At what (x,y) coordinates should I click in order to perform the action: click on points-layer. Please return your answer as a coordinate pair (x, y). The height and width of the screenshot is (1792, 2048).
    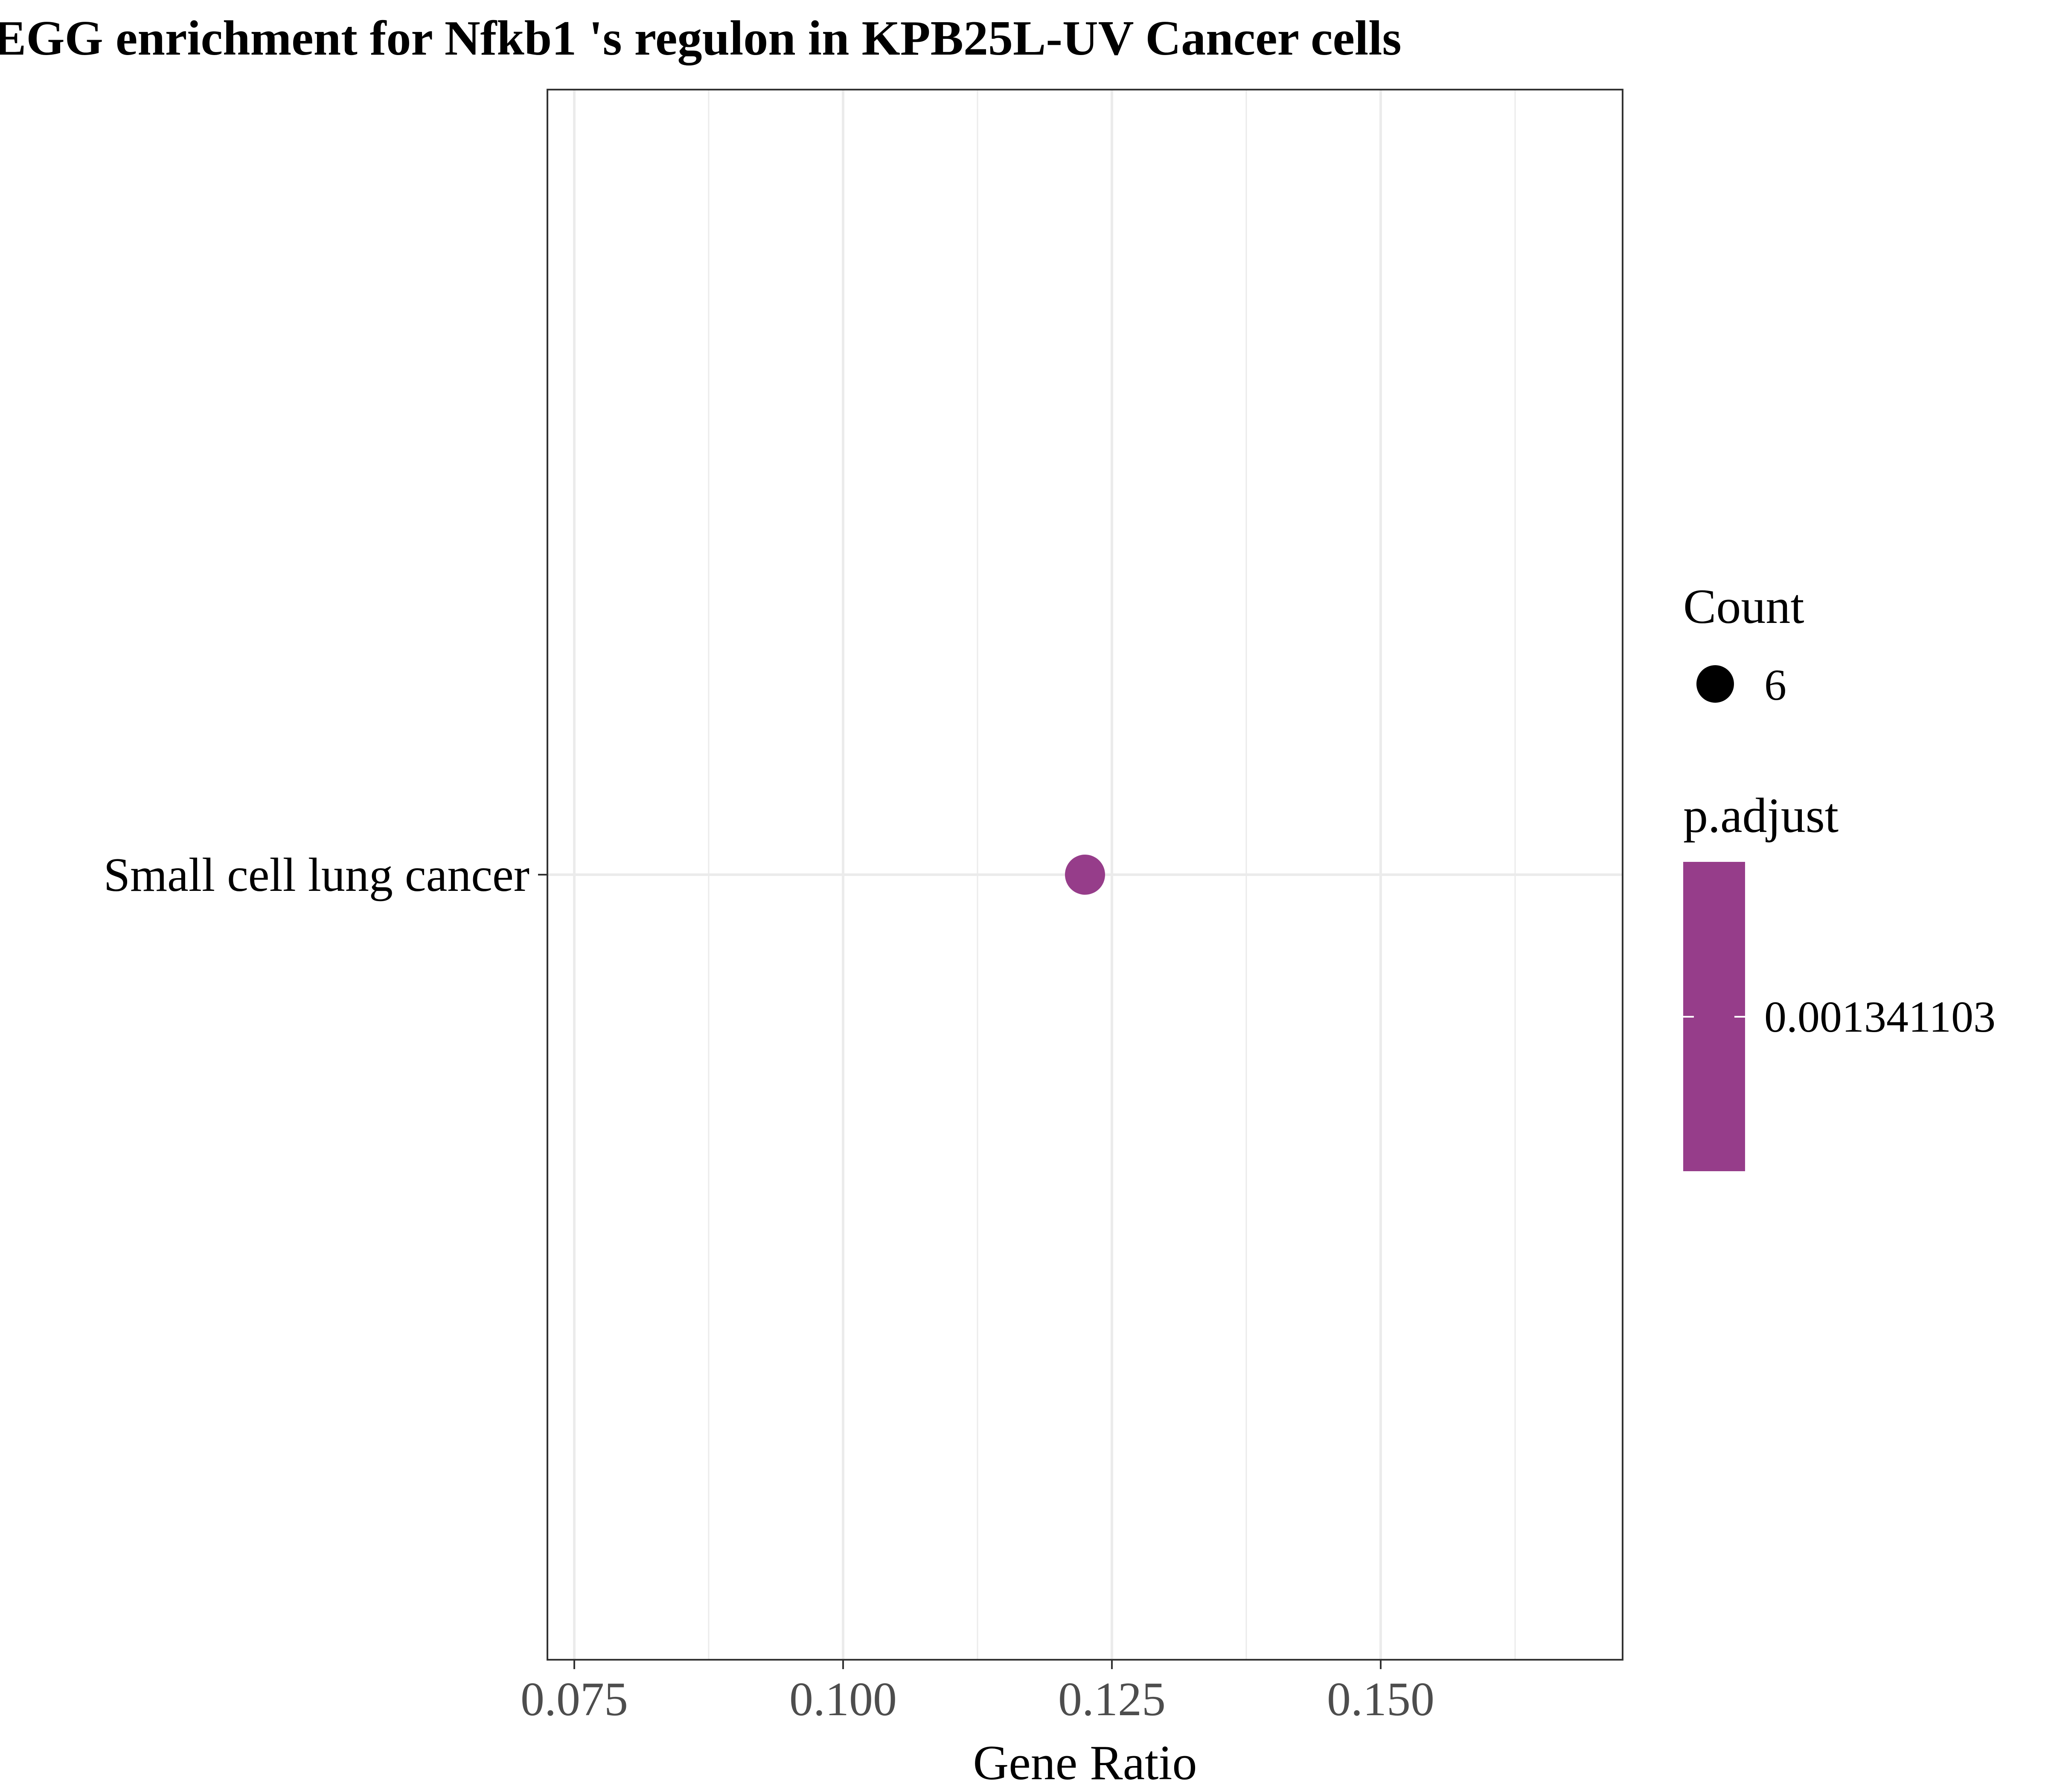
    Looking at the image, I should click on (1085, 875).